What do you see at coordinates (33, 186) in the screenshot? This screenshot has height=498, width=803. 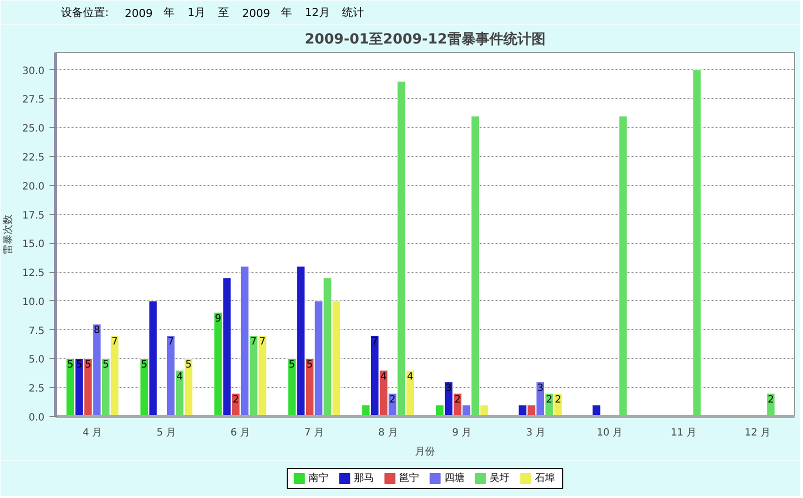 I see `y-tick-label: 20.0` at bounding box center [33, 186].